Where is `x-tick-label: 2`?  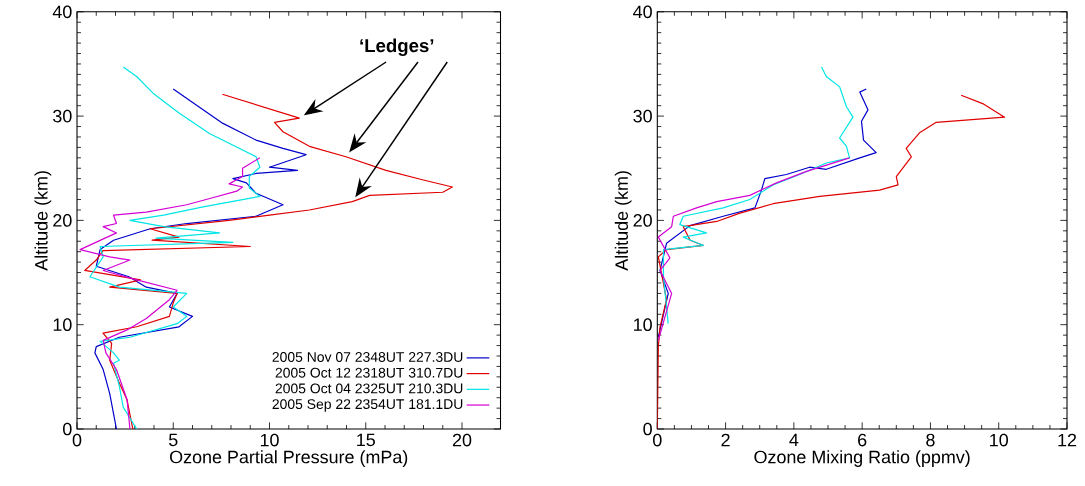
x-tick-label: 2 is located at coordinates (725, 440).